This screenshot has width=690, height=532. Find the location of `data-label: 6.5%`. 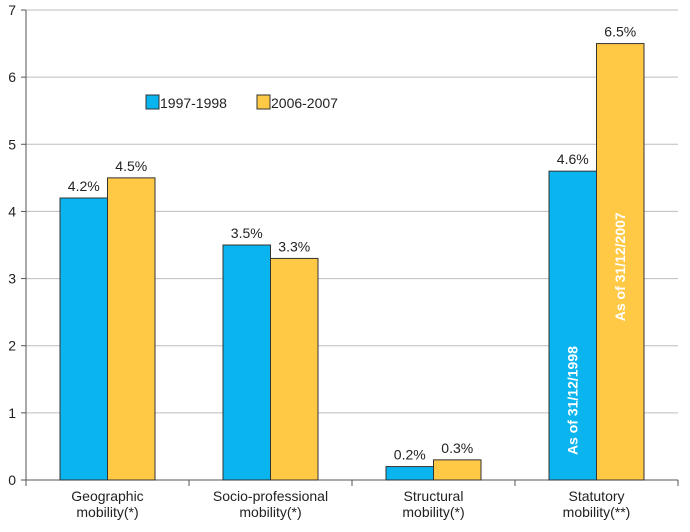

data-label: 6.5% is located at coordinates (620, 32).